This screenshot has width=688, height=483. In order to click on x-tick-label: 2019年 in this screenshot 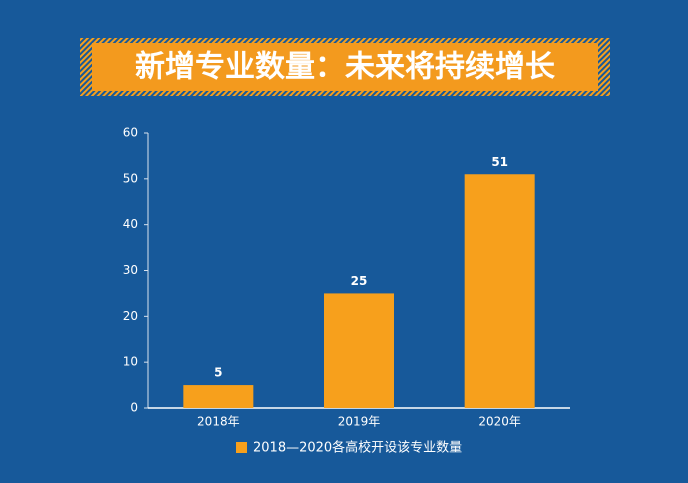, I will do `click(359, 422)`.